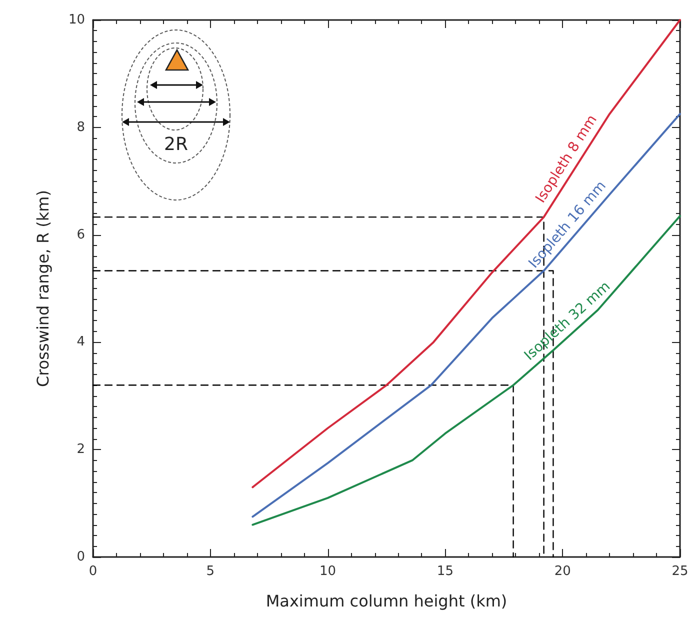  I want to click on x-tick-label: 10, so click(328, 571).